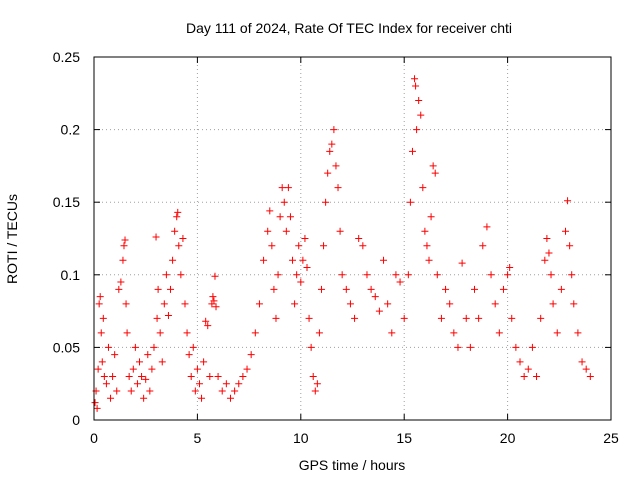 This screenshot has width=640, height=480. I want to click on x-axis-label: GPS time / hours, so click(352, 465).